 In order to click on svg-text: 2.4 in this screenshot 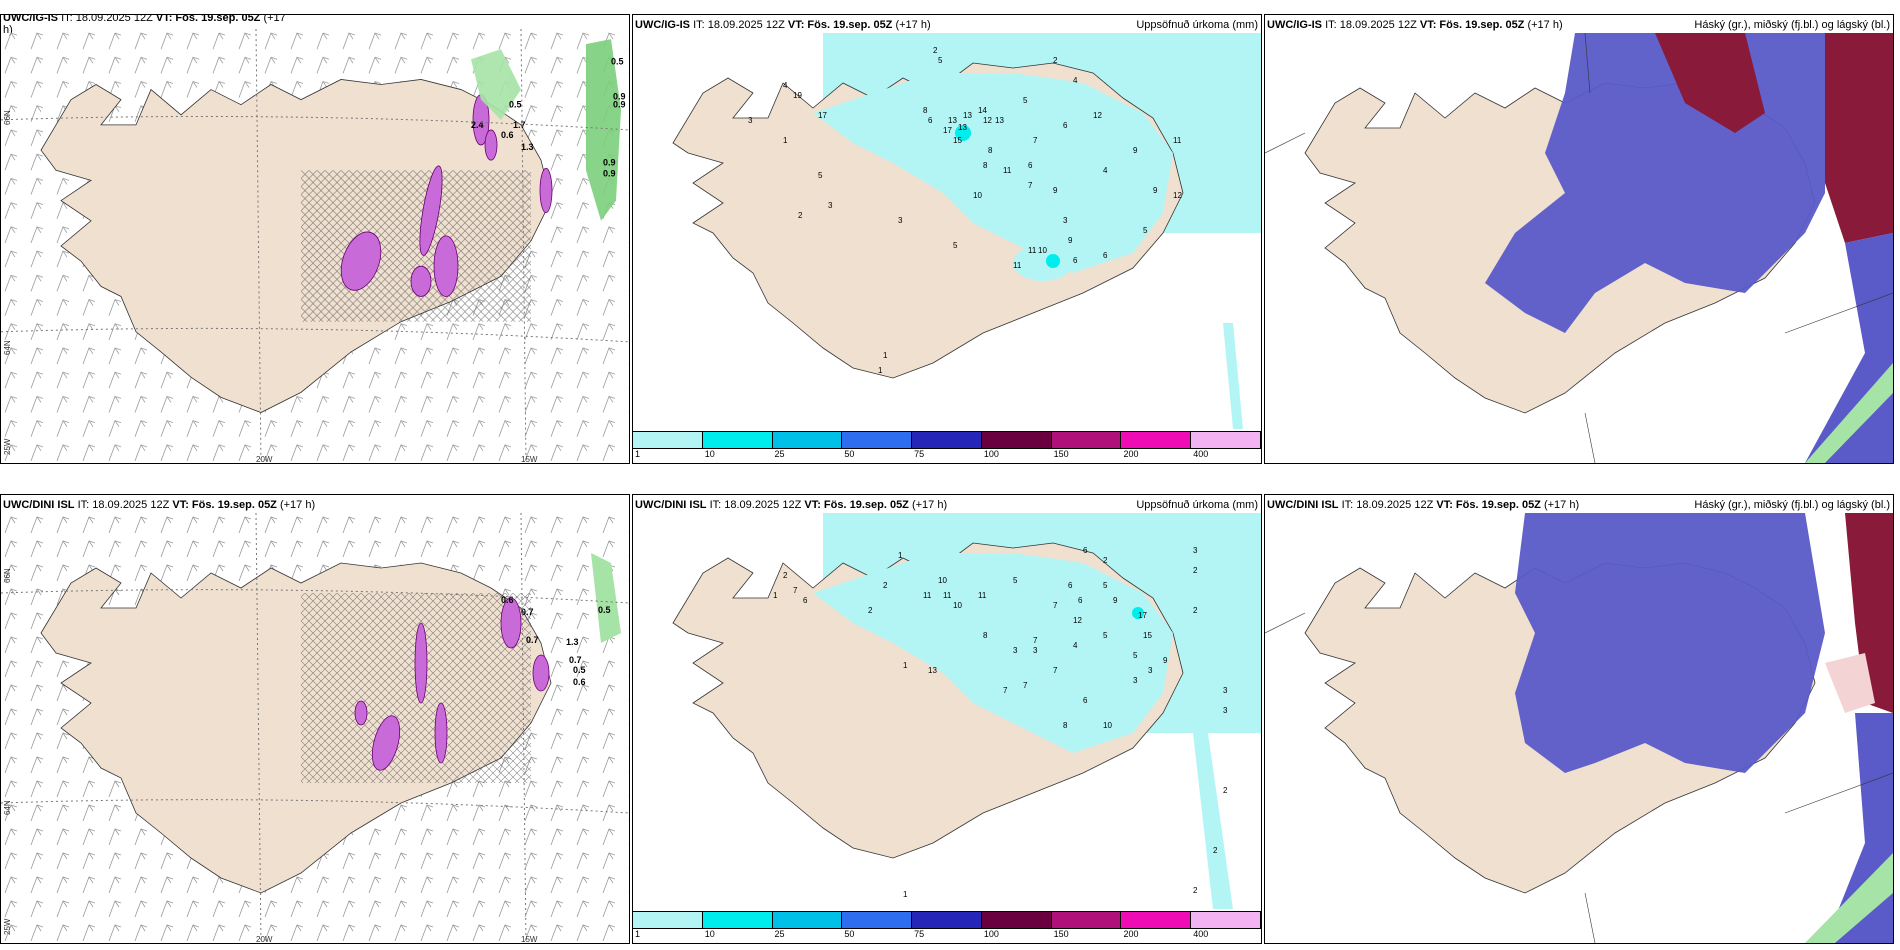, I will do `click(477, 125)`.